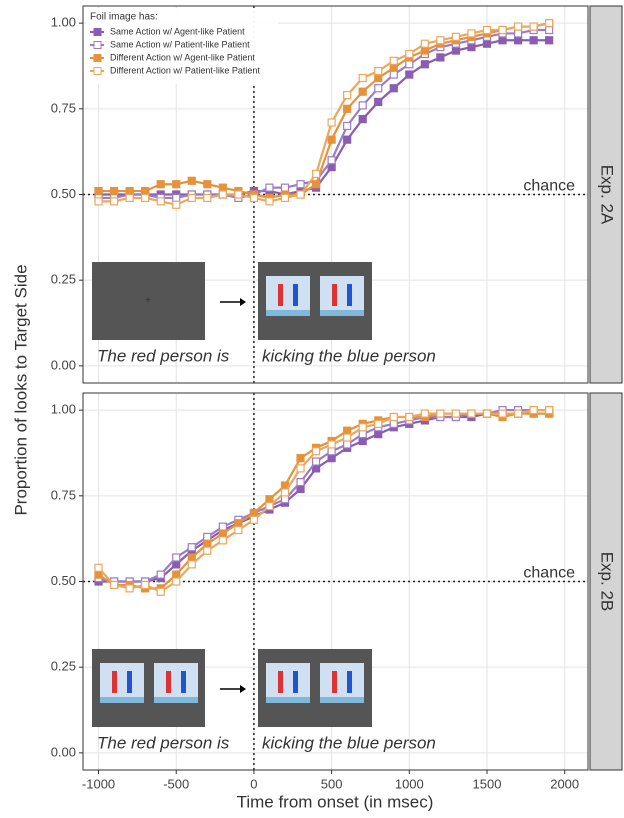 This screenshot has height=818, width=624. Describe the element at coordinates (63, 107) in the screenshot. I see `y-tick-label: 0.75` at that location.